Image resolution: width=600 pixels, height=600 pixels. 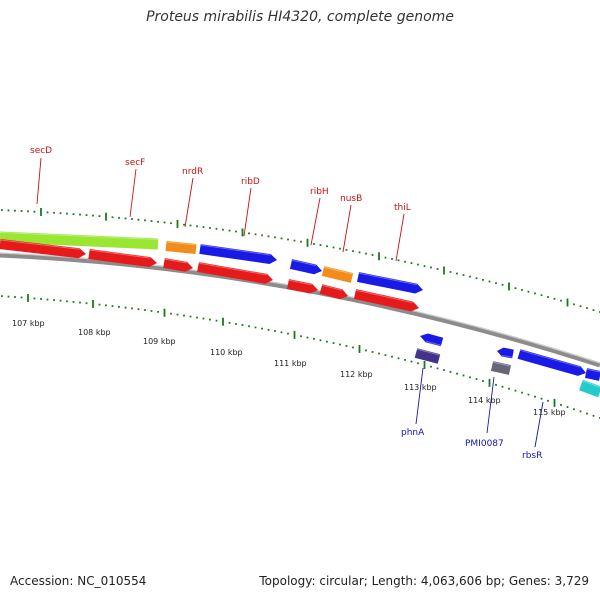 What do you see at coordinates (41, 151) in the screenshot?
I see `gene-label-secd: secD` at bounding box center [41, 151].